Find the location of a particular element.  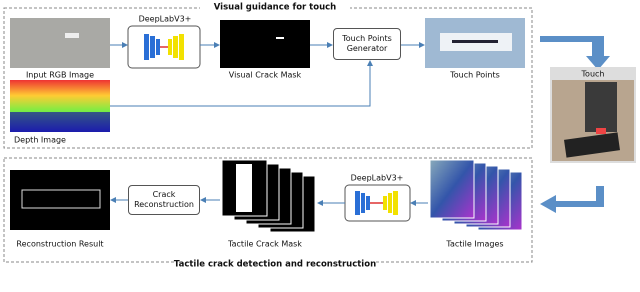

reconstruction-box: Crack Reconstruction is located at coordinates (164, 200).